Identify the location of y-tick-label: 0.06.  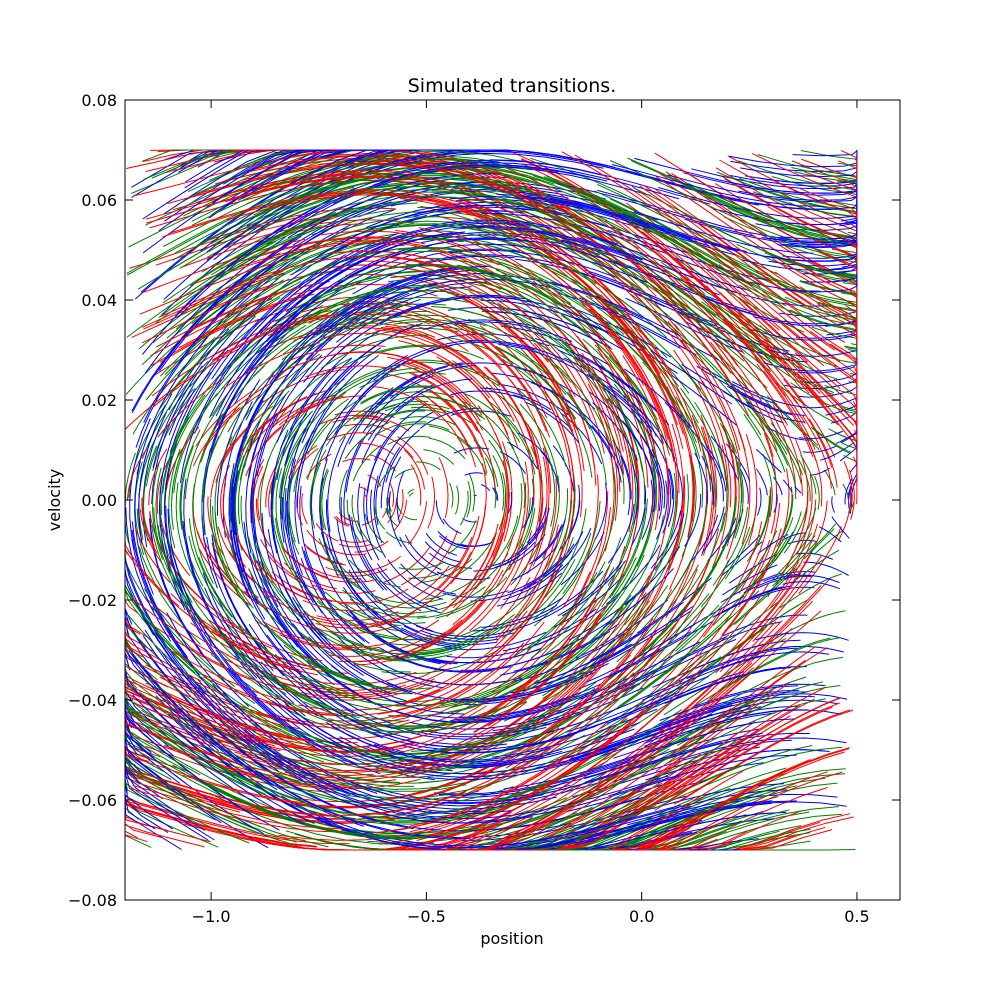
(99, 200).